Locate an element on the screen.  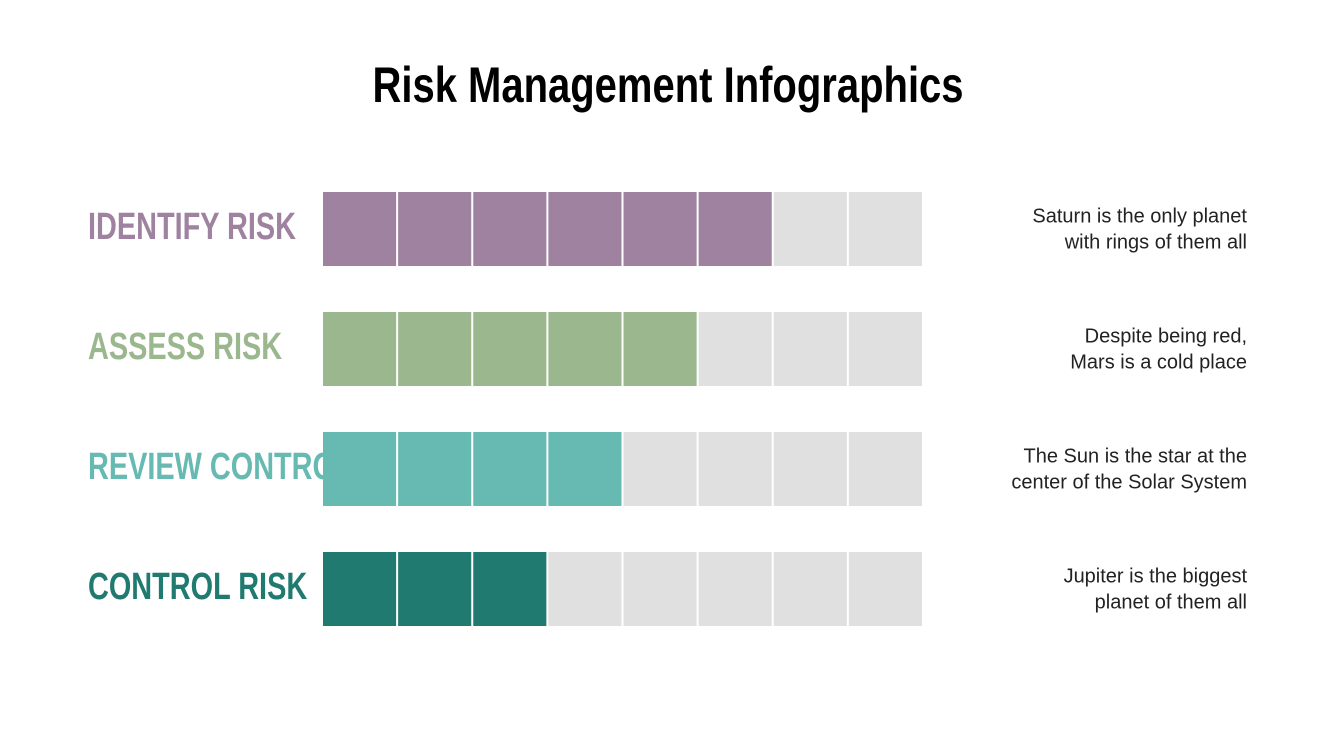
slide-title: Risk Management Infographics is located at coordinates (667, 85).